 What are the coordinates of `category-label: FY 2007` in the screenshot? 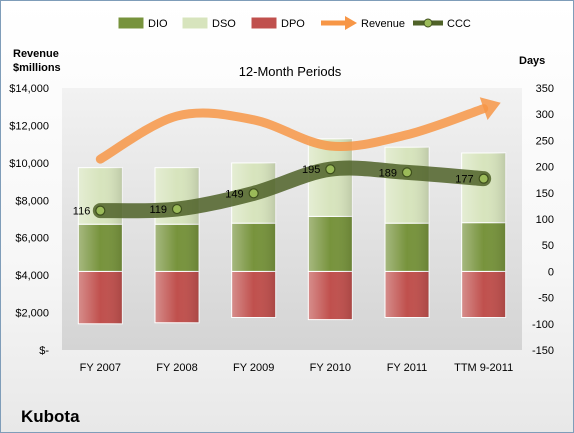 It's located at (100, 368).